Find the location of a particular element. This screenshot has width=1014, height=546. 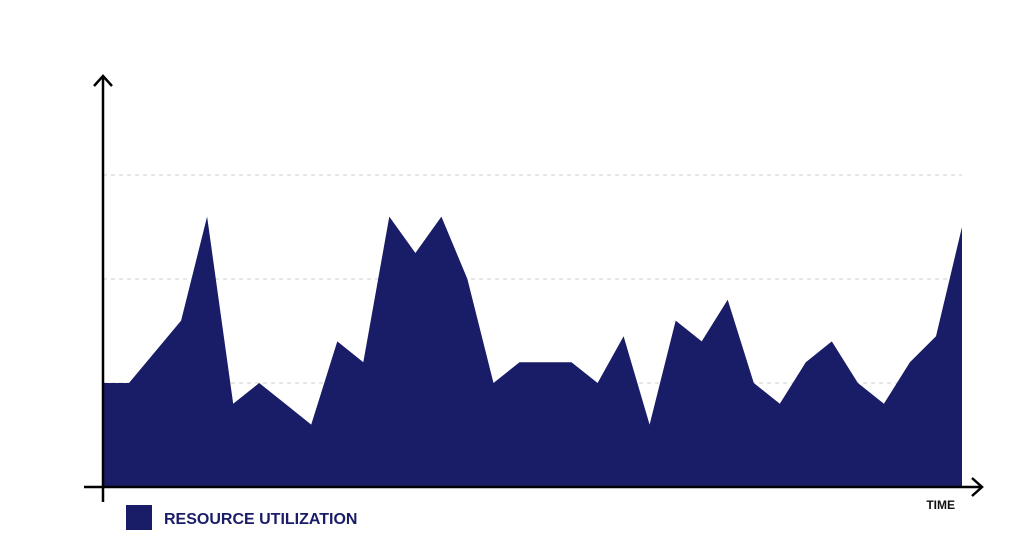

legend: RESOURCE UTILIZATION is located at coordinates (241, 517).